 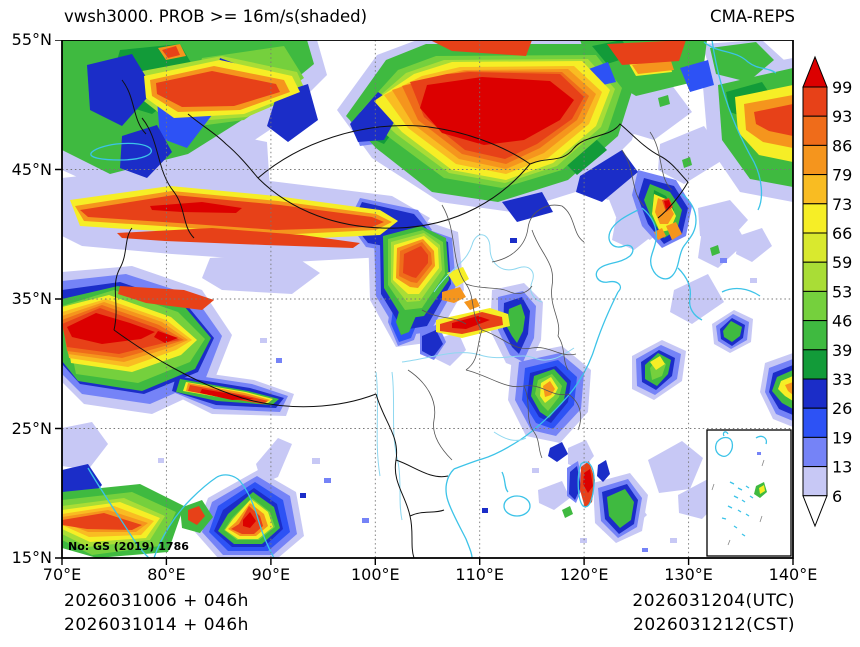 I want to click on svg-text: 53, so click(x=842, y=291).